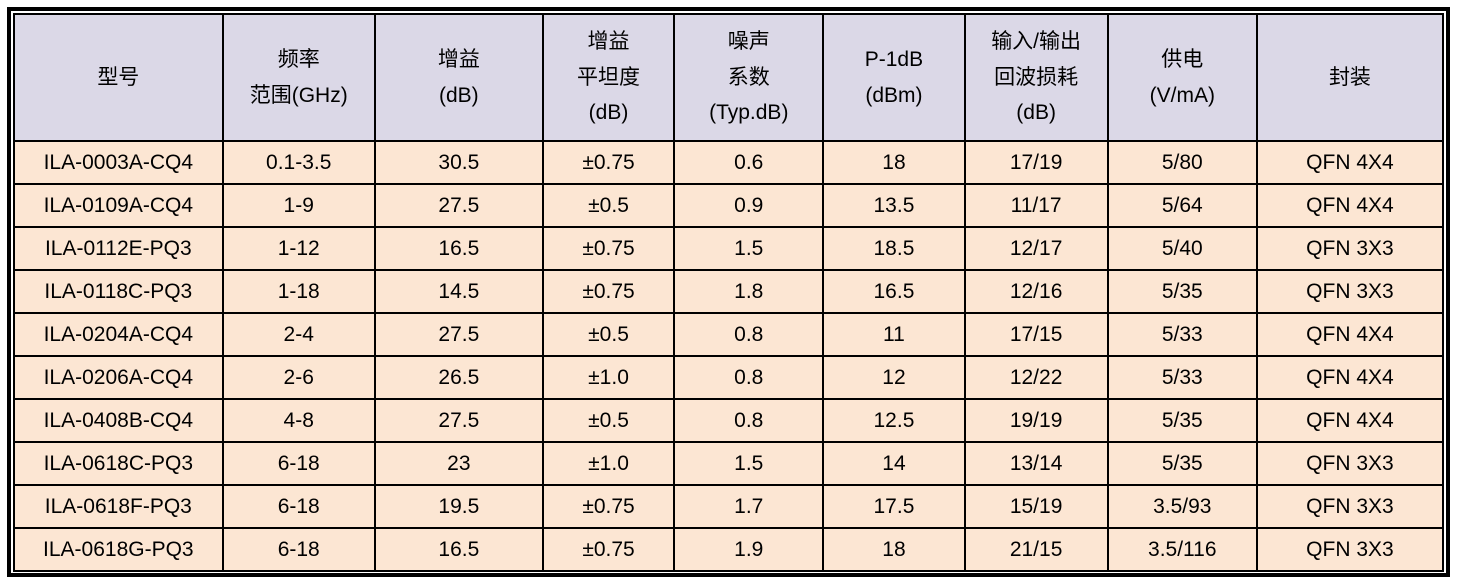  Describe the element at coordinates (749, 549) in the screenshot. I see `value-cell: 1.9` at that location.